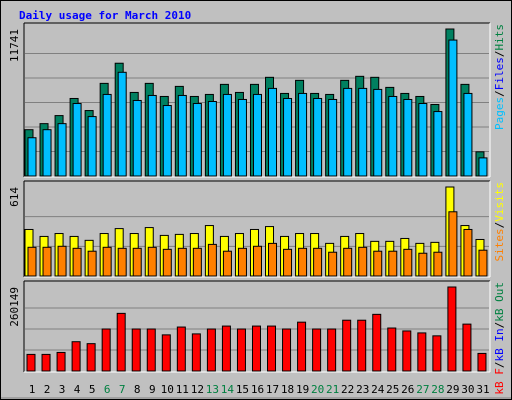 Image resolution: width=512 pixels, height=400 pixels. I want to click on x-tick-label: 31, so click(482, 389).